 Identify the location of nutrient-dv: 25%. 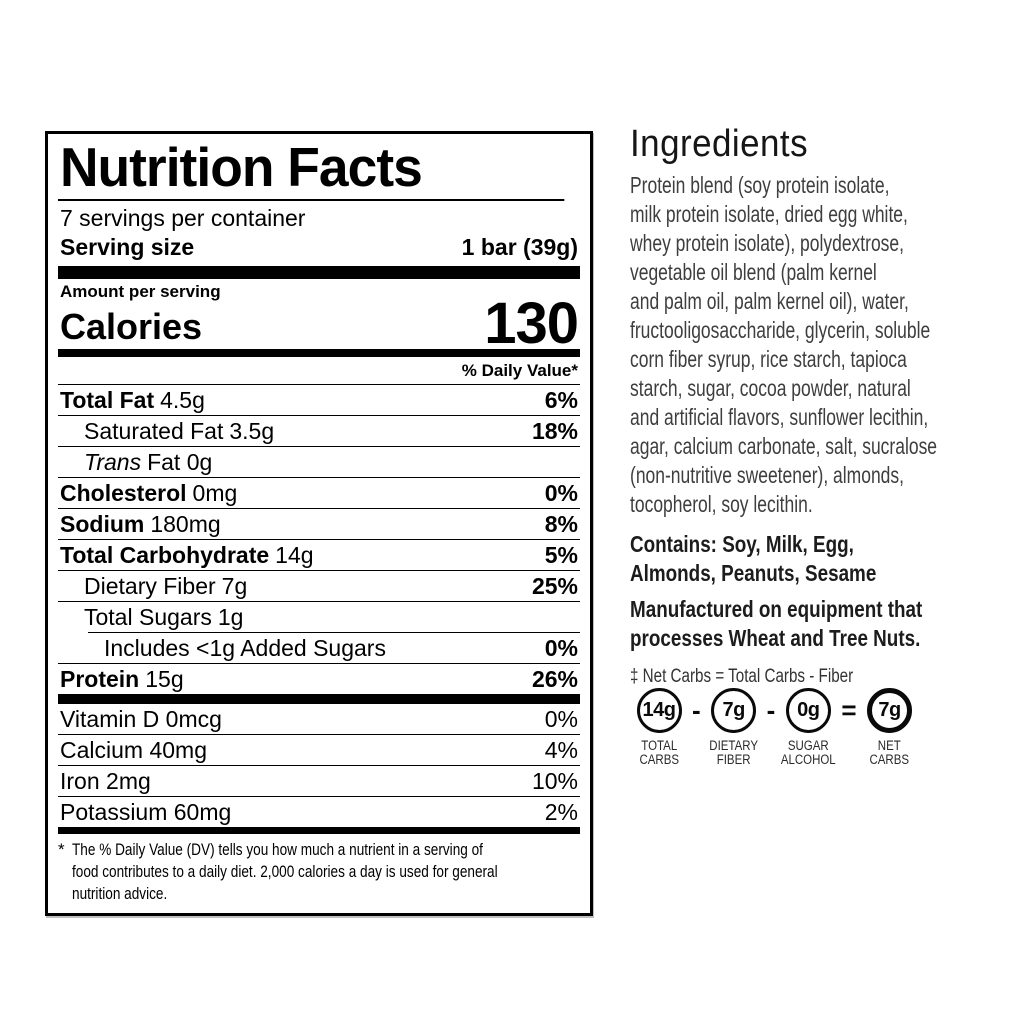
(554, 586).